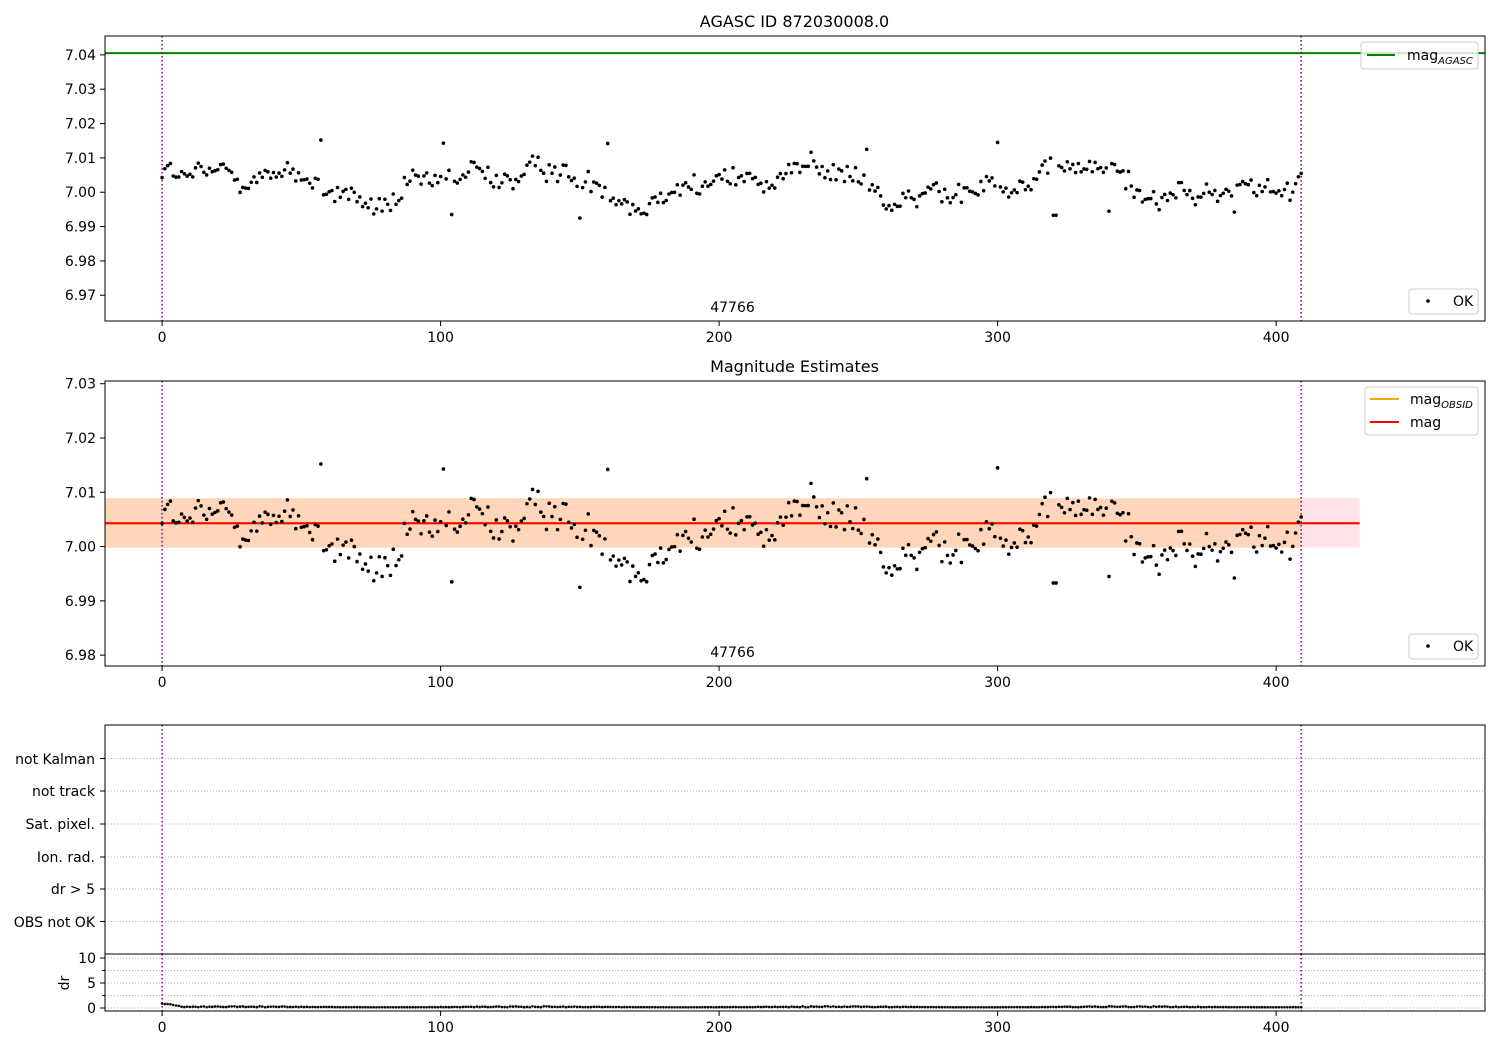 The height and width of the screenshot is (1050, 1500). I want to click on panel-dr-frame, so click(795, 982).